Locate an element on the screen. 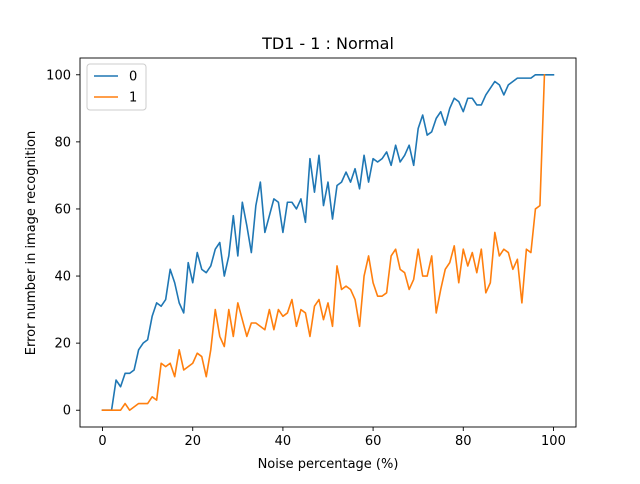  legend: 01 is located at coordinates (116, 87).